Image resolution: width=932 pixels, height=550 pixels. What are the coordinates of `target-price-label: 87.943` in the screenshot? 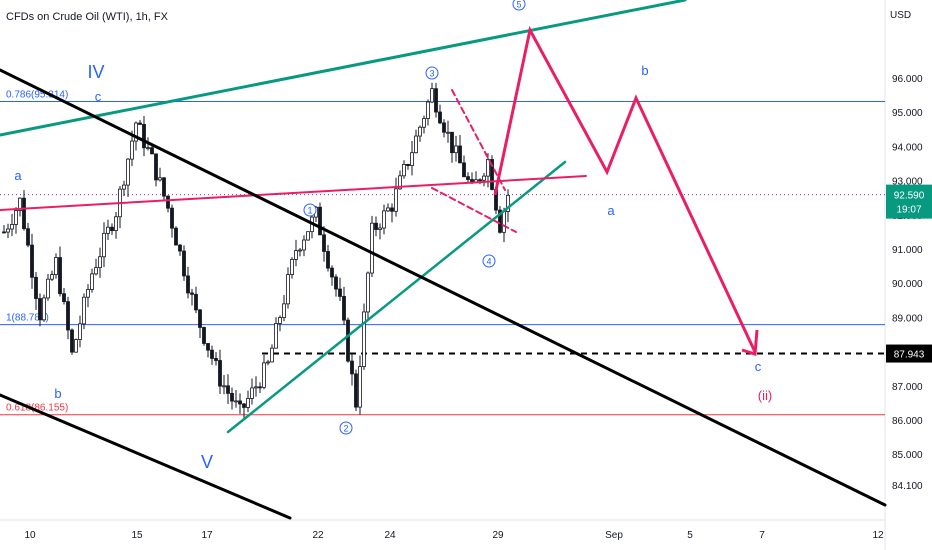 It's located at (909, 355).